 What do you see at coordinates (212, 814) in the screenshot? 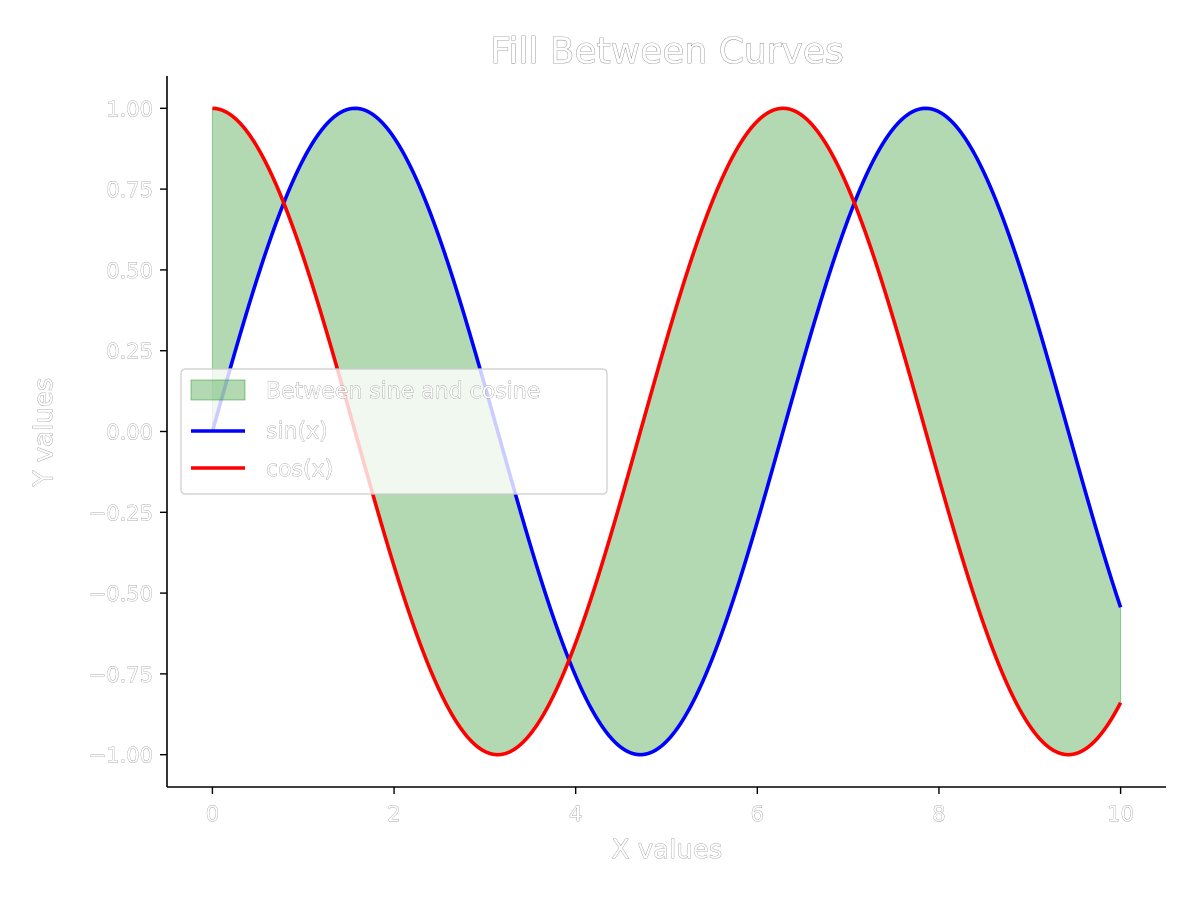
I see `x-tick-label: 0` at bounding box center [212, 814].